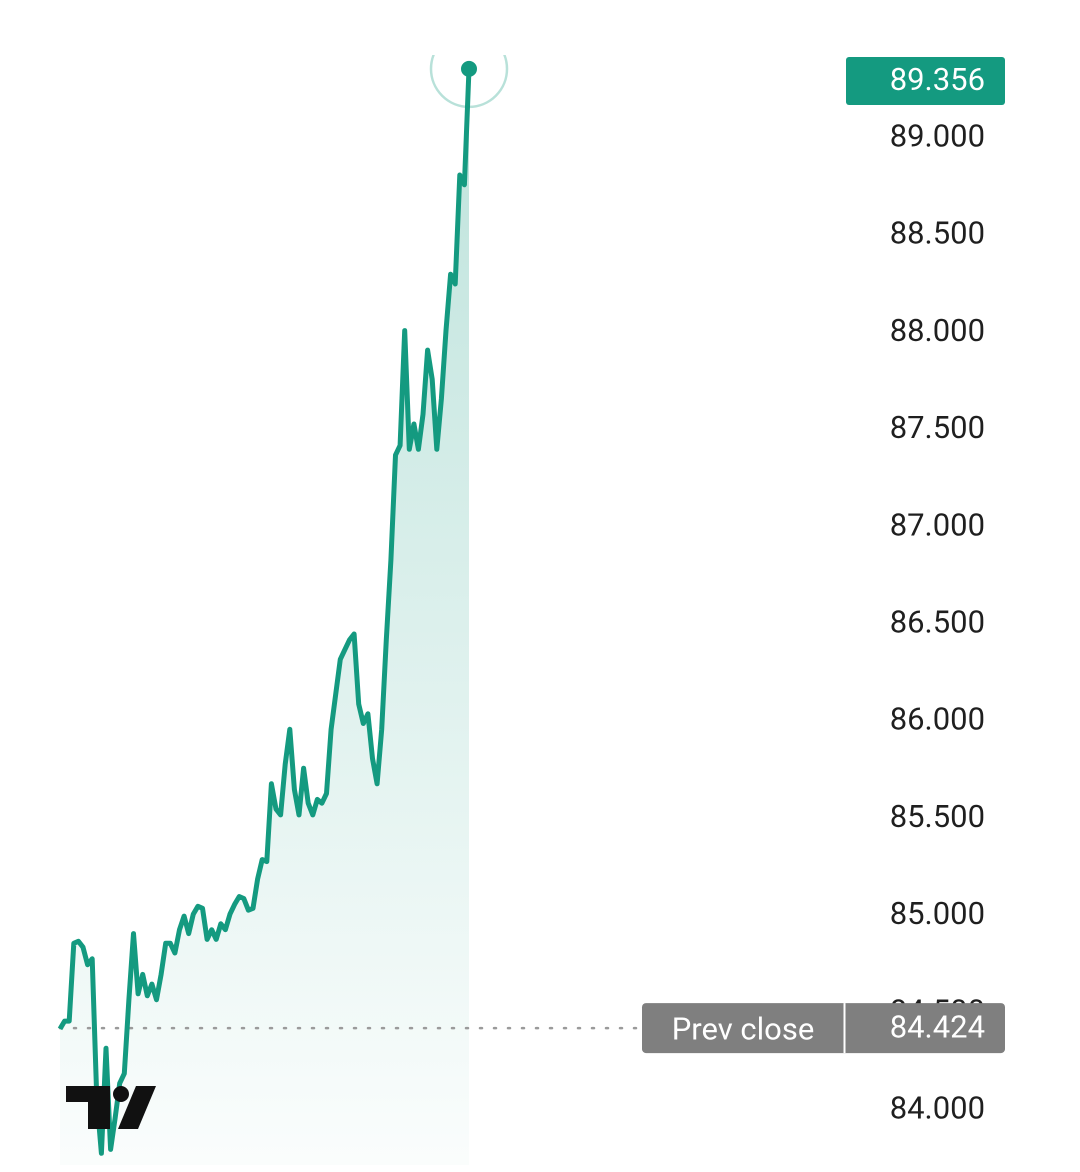  I want to click on y-tick-label: 85.500, so click(937, 816).